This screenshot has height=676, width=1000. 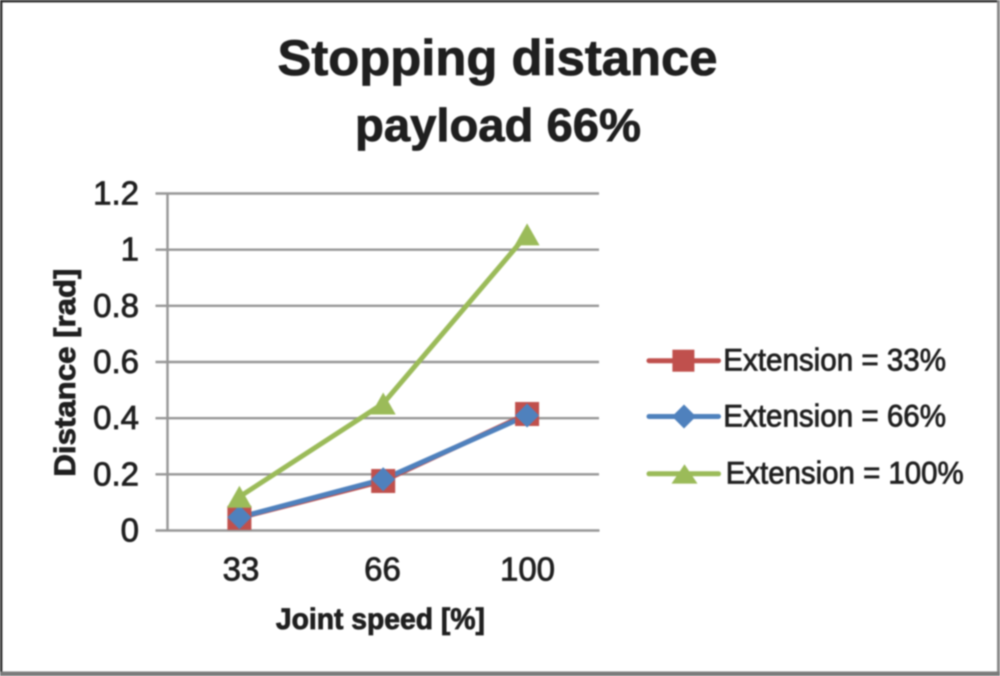 I want to click on svg-text: 0, so click(x=130, y=530).